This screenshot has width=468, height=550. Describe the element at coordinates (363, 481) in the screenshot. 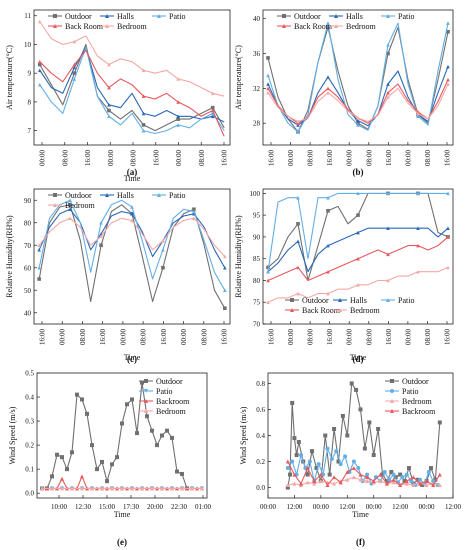

I see `series-bedroom` at that location.